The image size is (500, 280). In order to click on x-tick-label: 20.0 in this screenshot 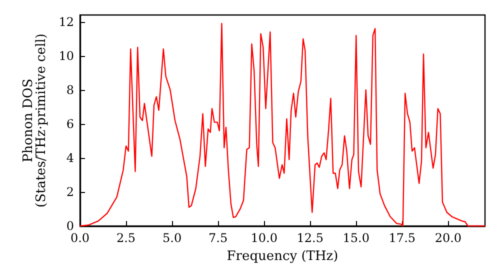, I will do `click(448, 238)`.